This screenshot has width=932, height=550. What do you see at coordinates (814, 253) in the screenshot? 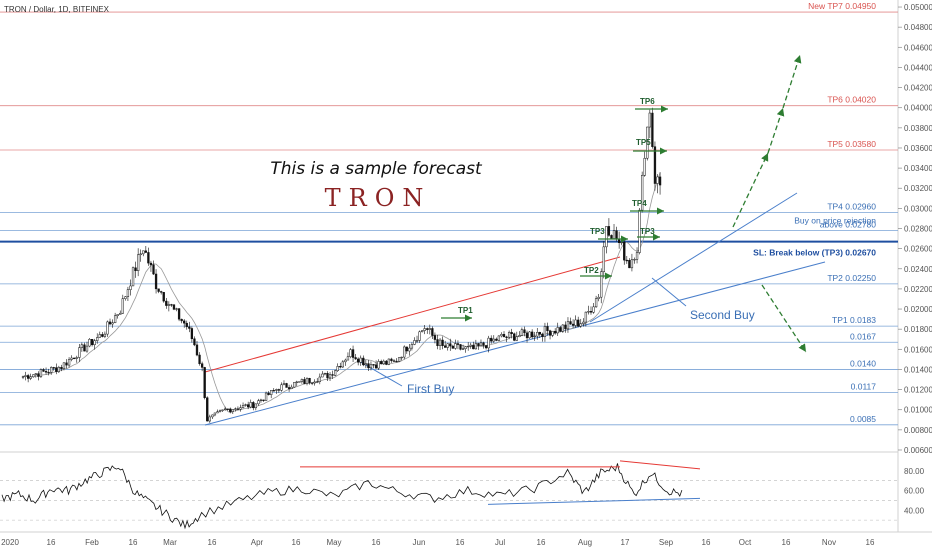
I see `level-label: SL: Break below (TP3) 0.02670` at bounding box center [814, 253].